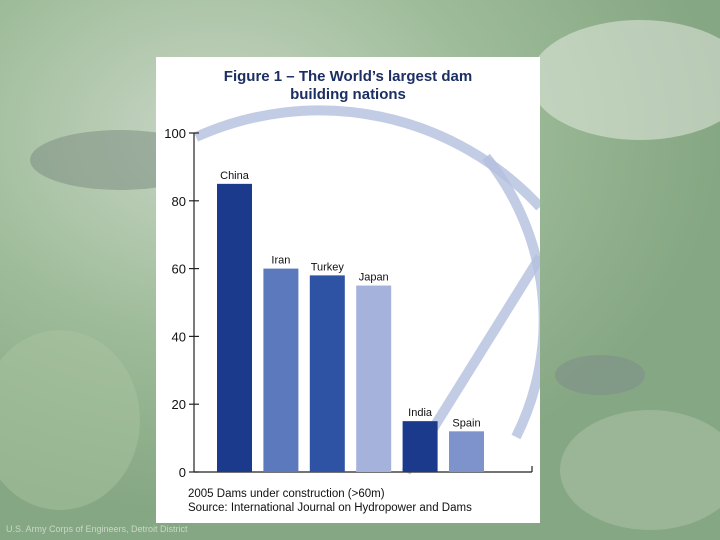 The image size is (720, 540). I want to click on chart-title: Figure 1 – The World’s largest dam, so click(348, 76).